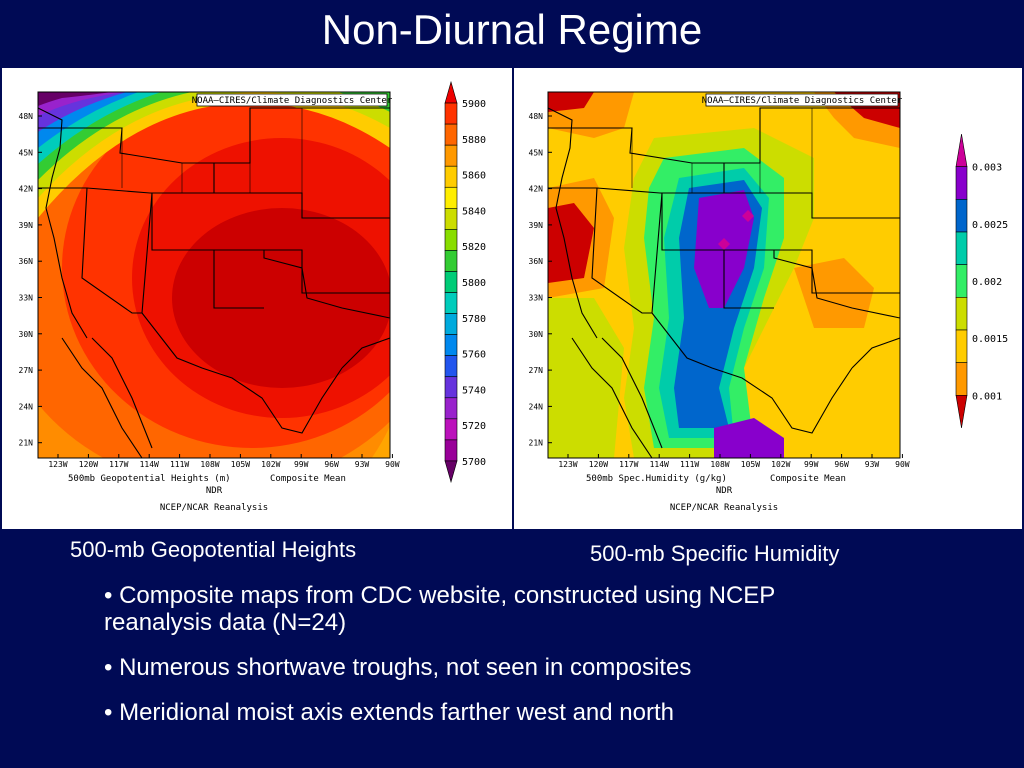 The height and width of the screenshot is (768, 1024). Describe the element at coordinates (656, 479) in the screenshot. I see `field-label: 500mb Spec.Humidity (g/kg)` at that location.